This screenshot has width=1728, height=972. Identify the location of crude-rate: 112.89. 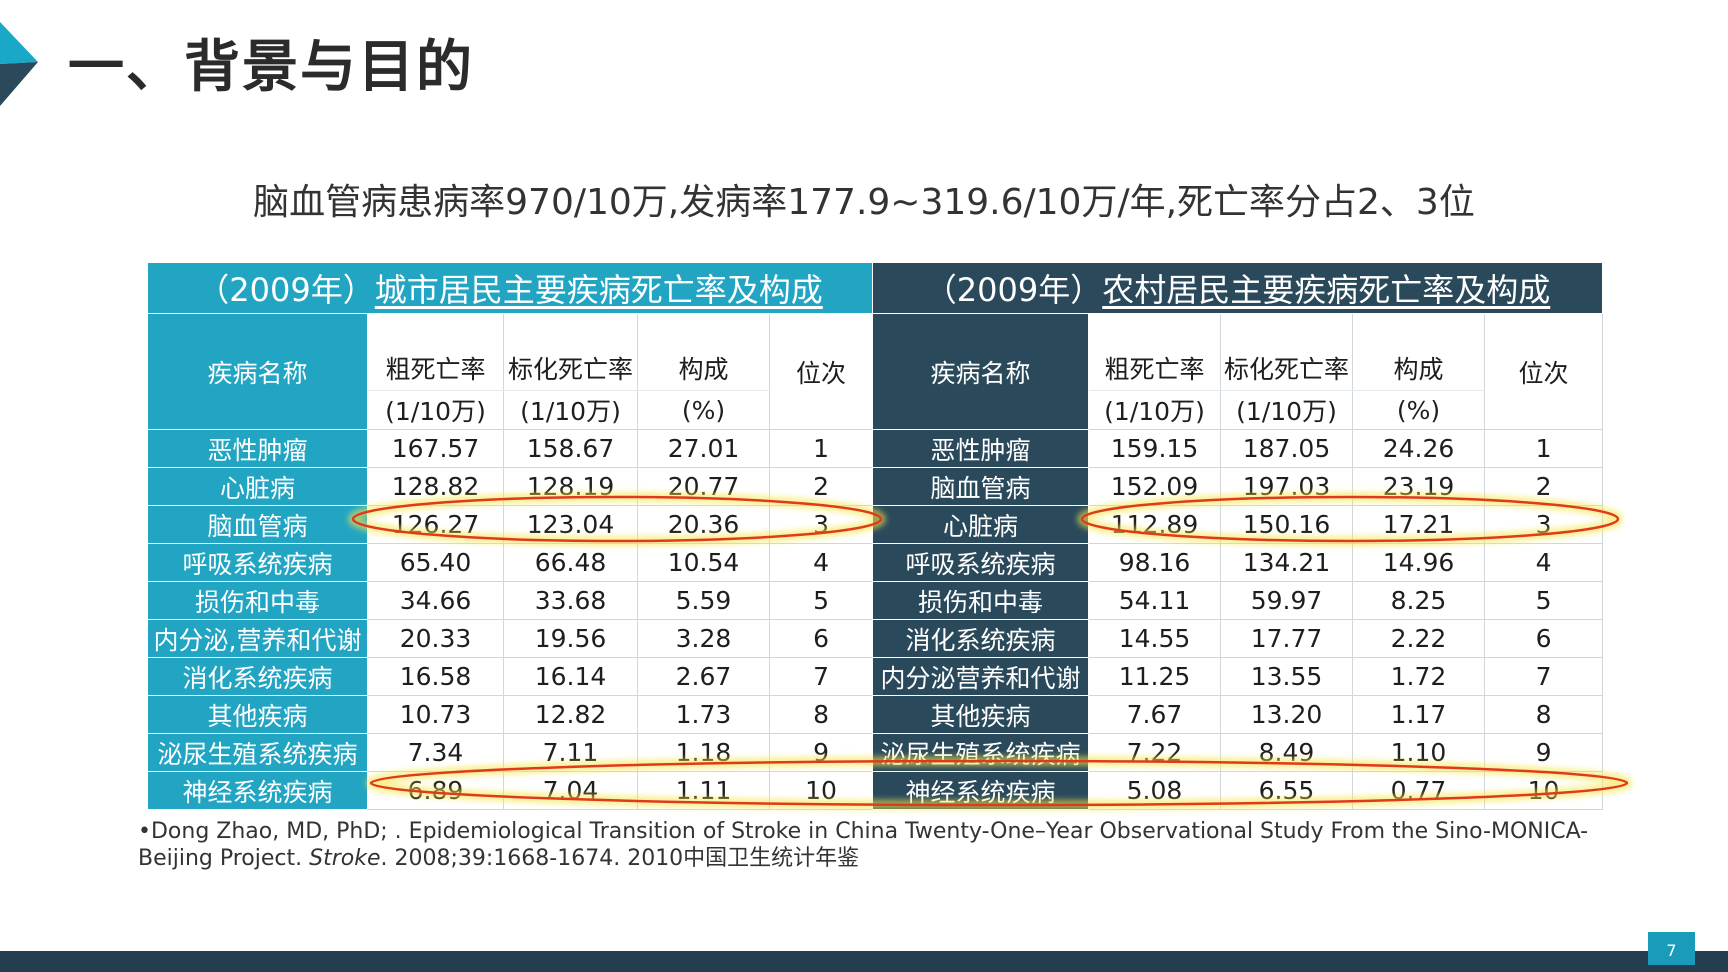
(1154, 524).